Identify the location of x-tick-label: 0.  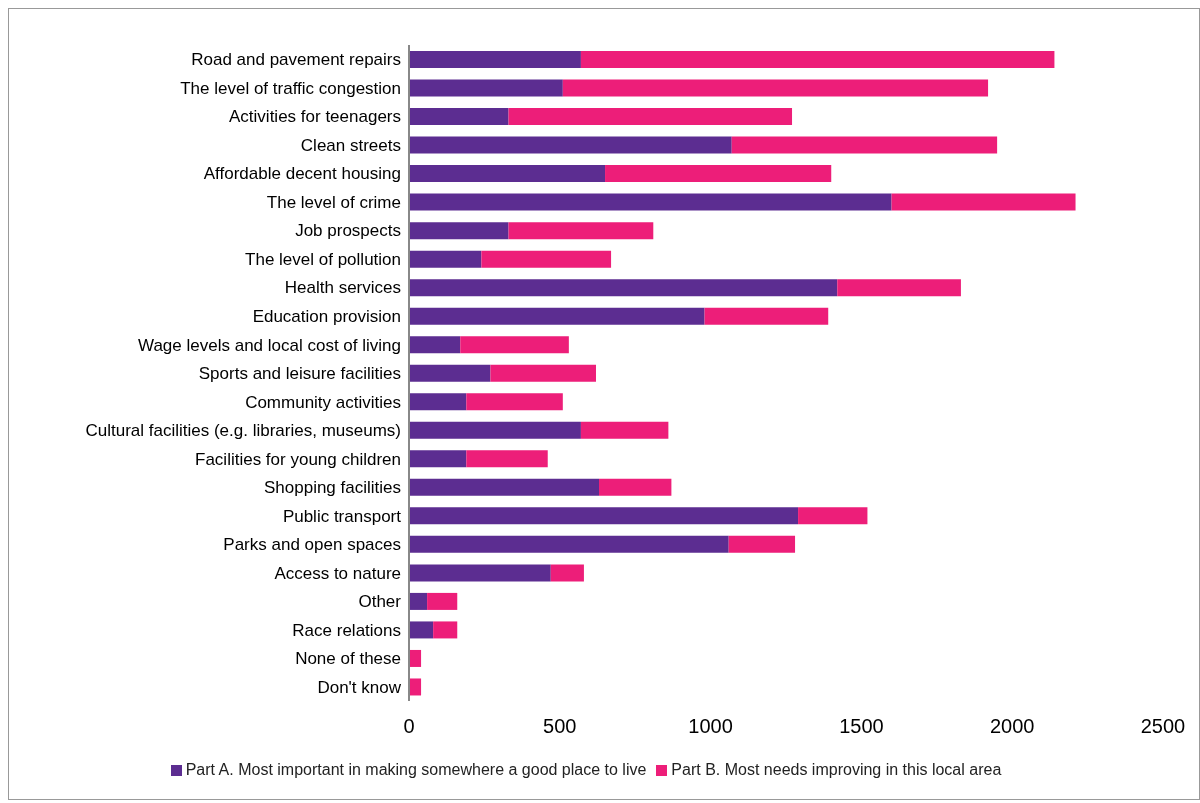
(409, 726).